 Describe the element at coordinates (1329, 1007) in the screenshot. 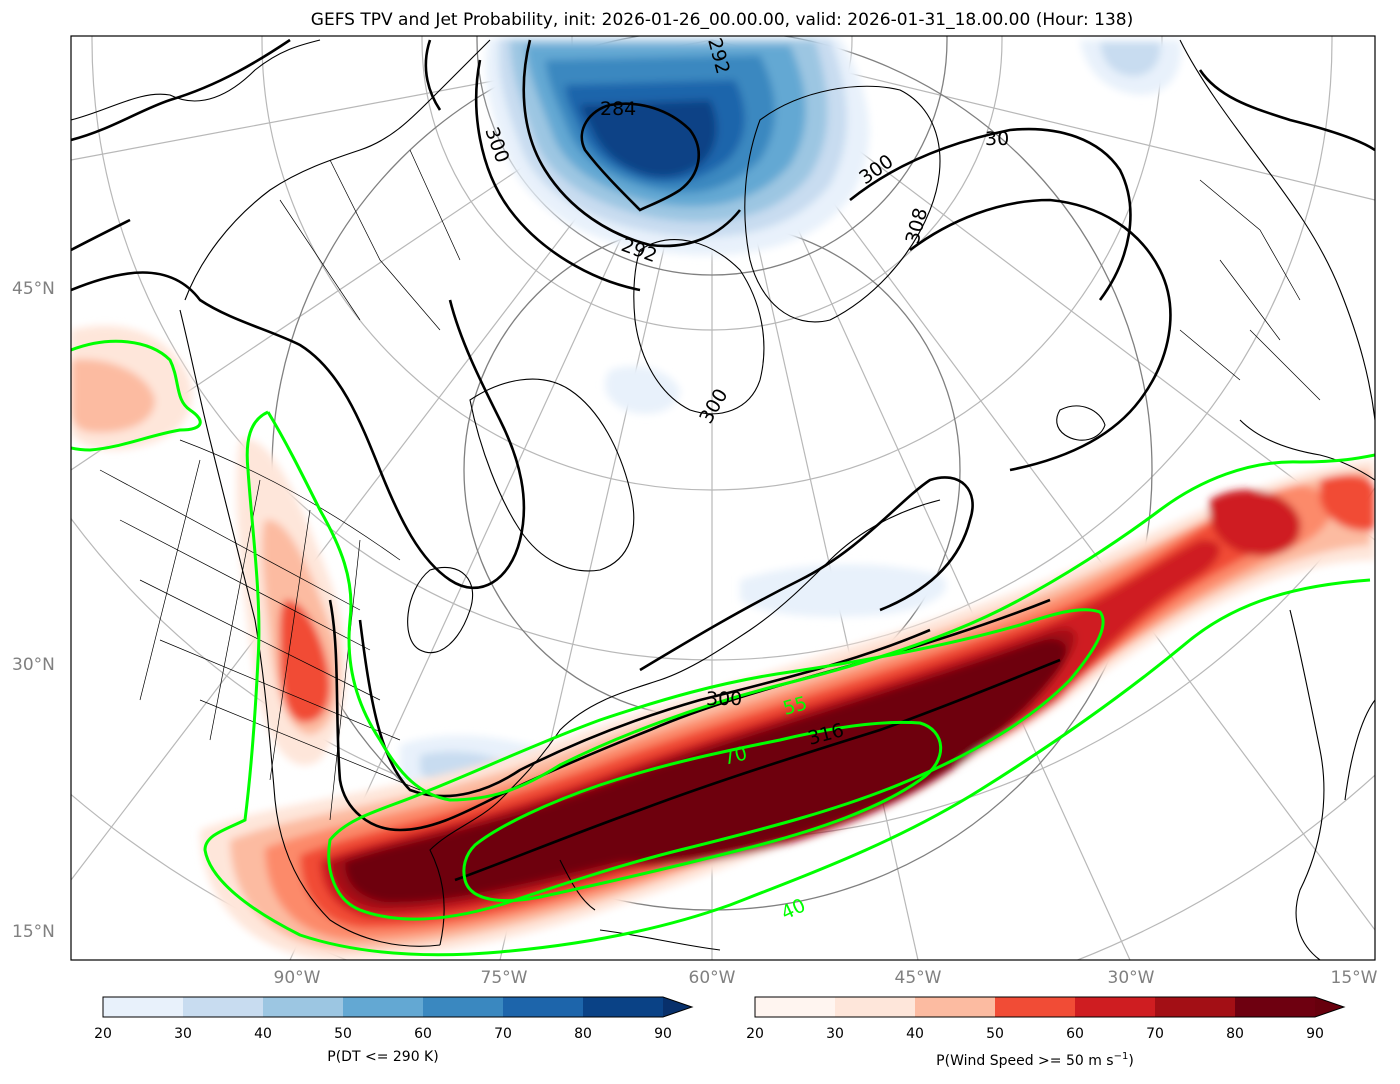

I see `colorbar-extend-arrow` at that location.